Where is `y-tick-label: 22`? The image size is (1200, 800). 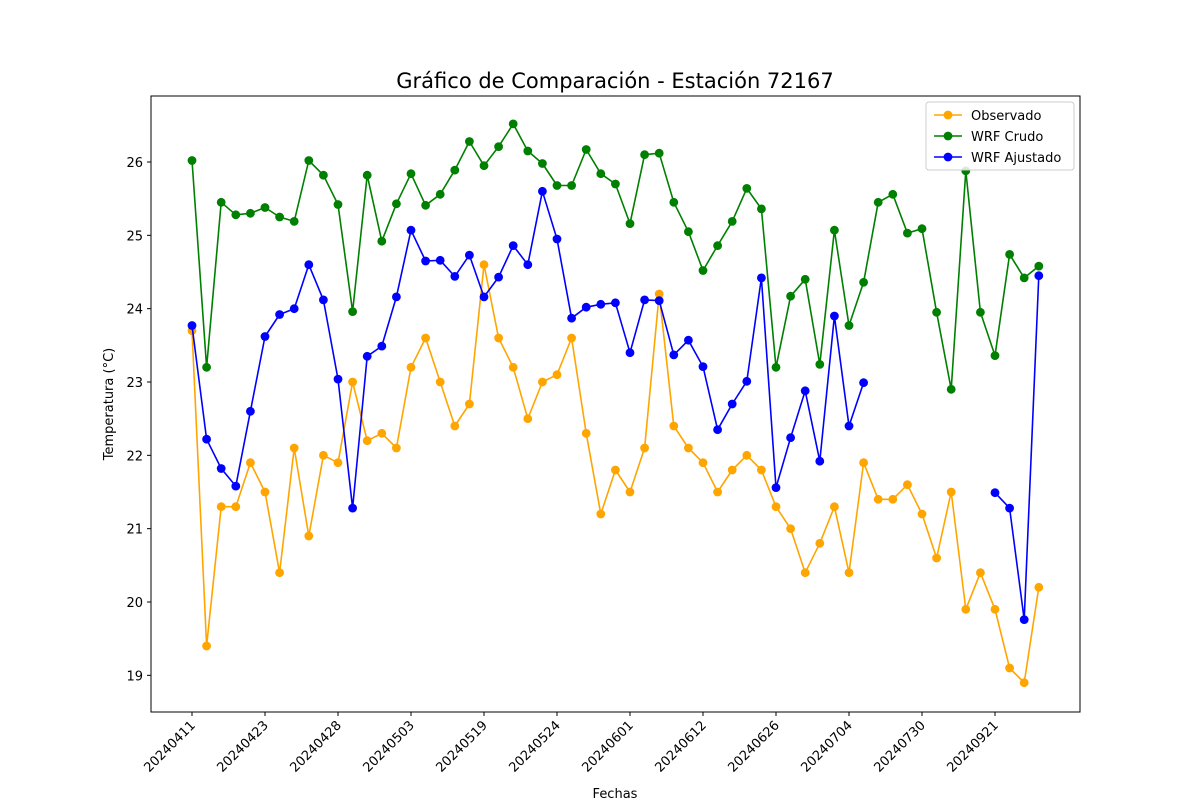 y-tick-label: 22 is located at coordinates (134, 456).